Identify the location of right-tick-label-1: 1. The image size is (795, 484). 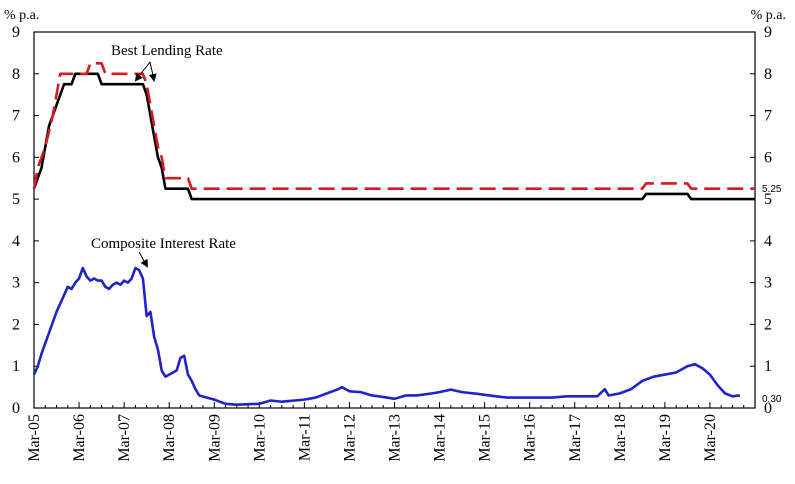
(768, 366).